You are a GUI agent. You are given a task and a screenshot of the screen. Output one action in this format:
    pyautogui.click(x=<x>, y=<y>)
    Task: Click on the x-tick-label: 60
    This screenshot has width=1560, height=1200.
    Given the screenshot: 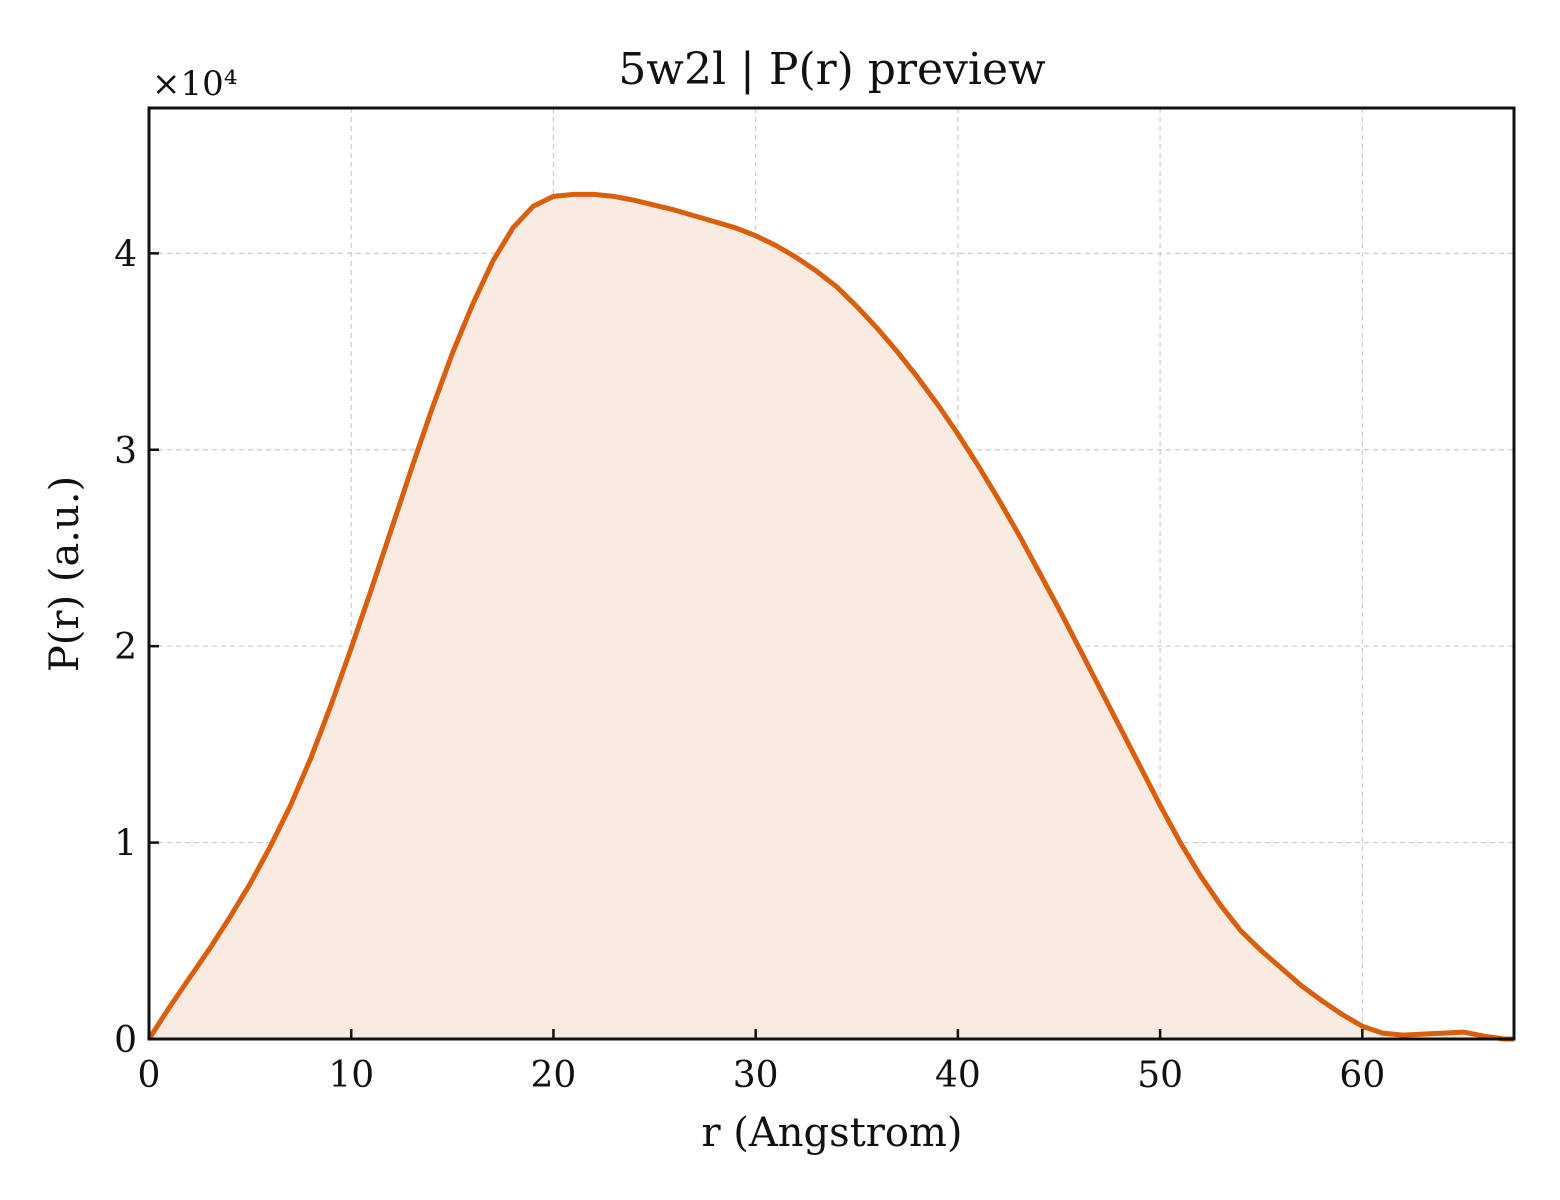 What is the action you would take?
    pyautogui.click(x=1362, y=1075)
    